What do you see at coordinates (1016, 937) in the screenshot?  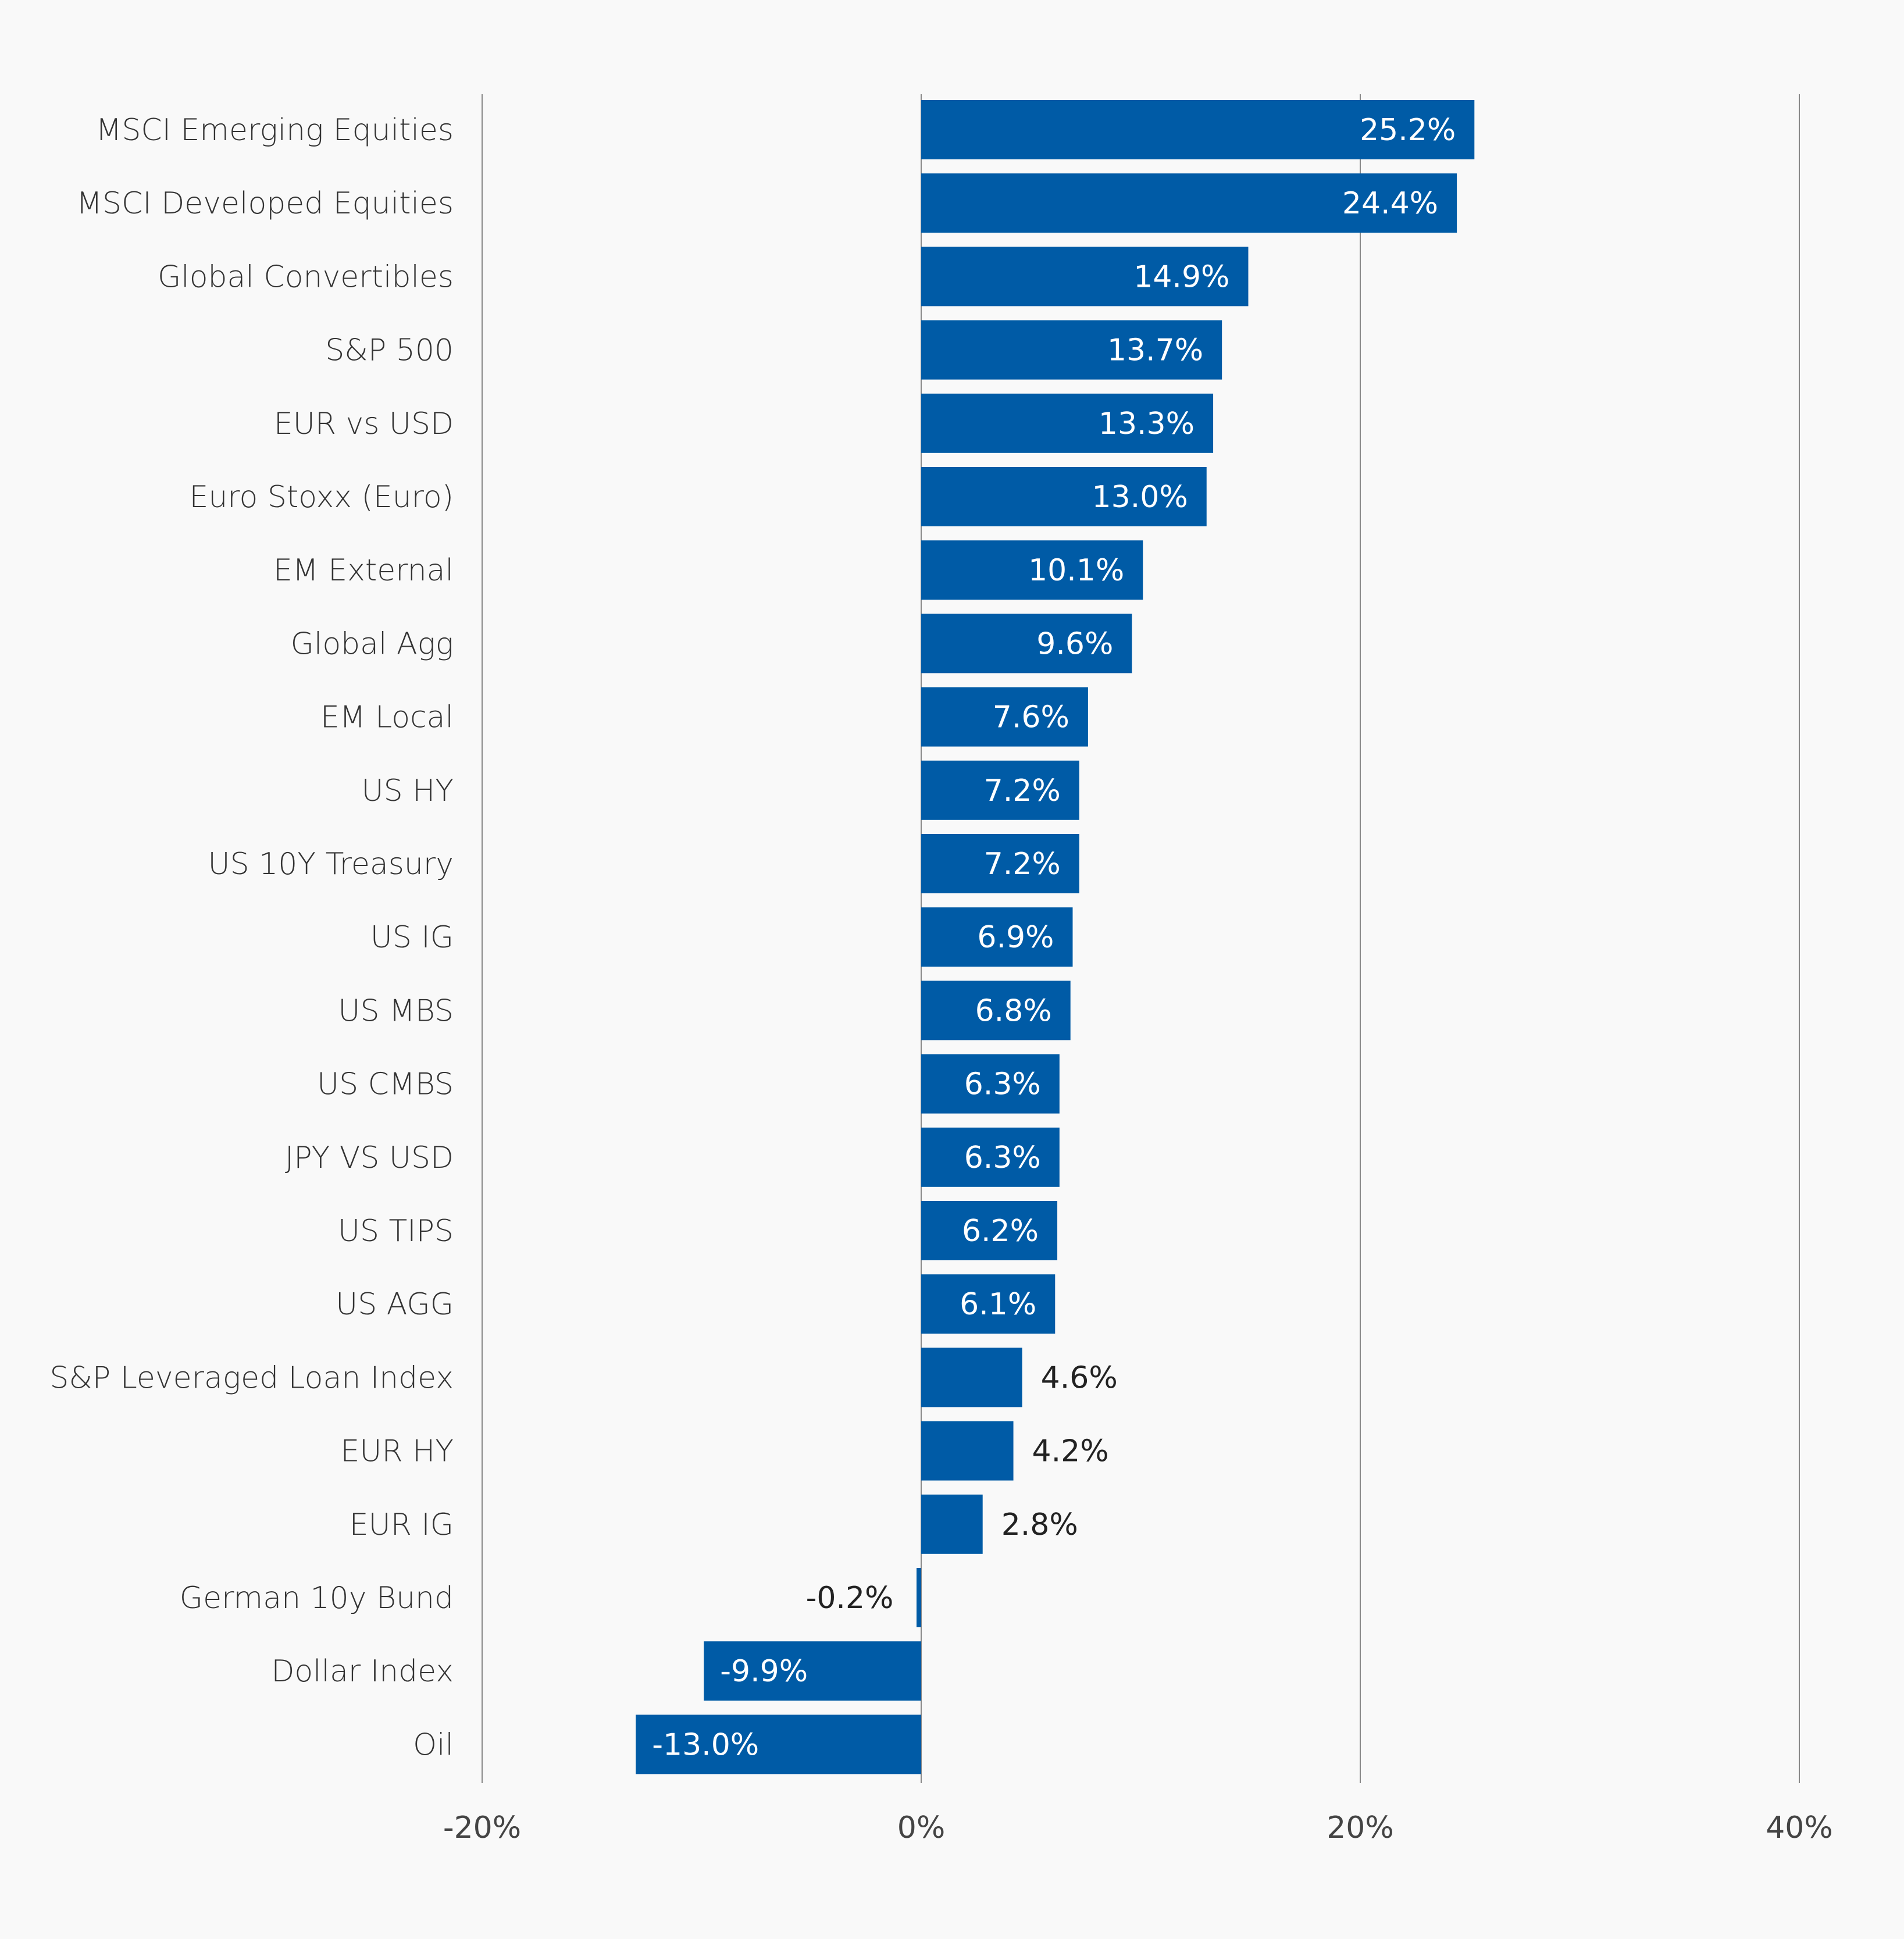 I see `data-label: 6.9%` at bounding box center [1016, 937].